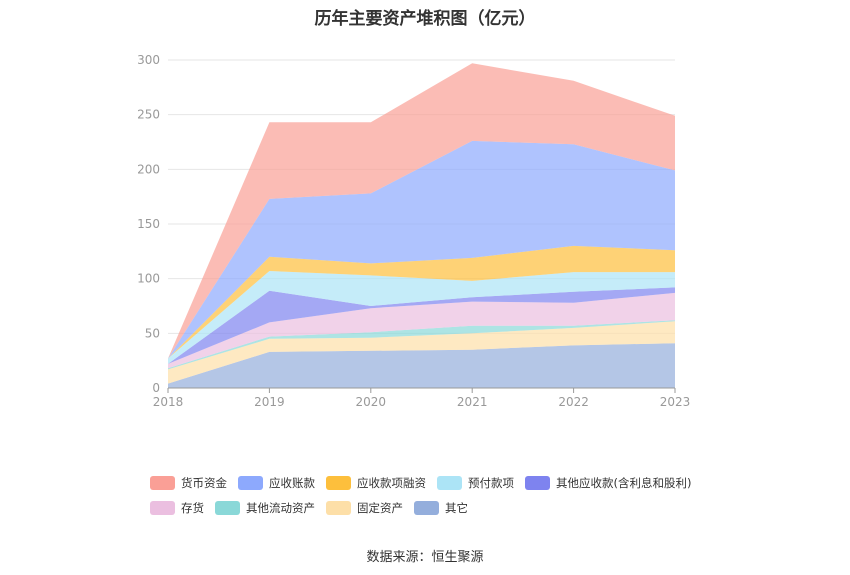 Image resolution: width=850 pixels, height=575 pixels. I want to click on x-tick-label: 2020, so click(371, 402).